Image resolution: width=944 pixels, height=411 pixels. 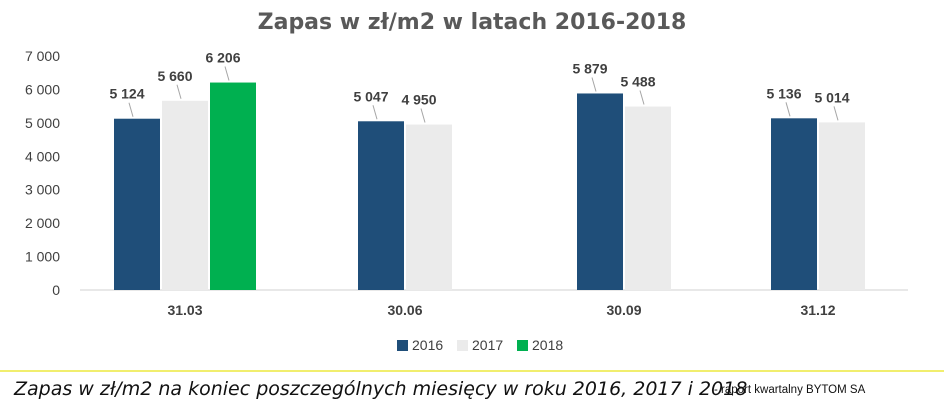 I want to click on data-label: 4 950, so click(x=418, y=100).